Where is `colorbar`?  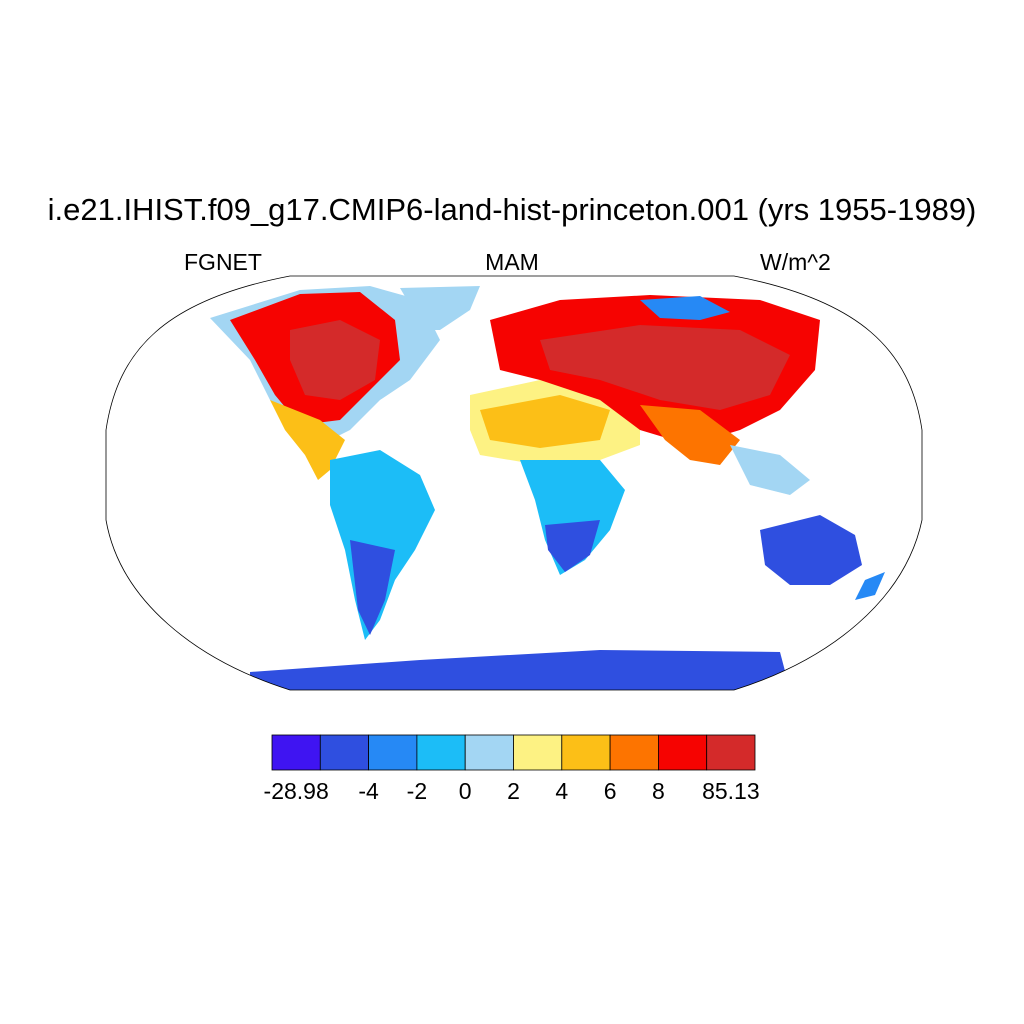
colorbar is located at coordinates (513, 752).